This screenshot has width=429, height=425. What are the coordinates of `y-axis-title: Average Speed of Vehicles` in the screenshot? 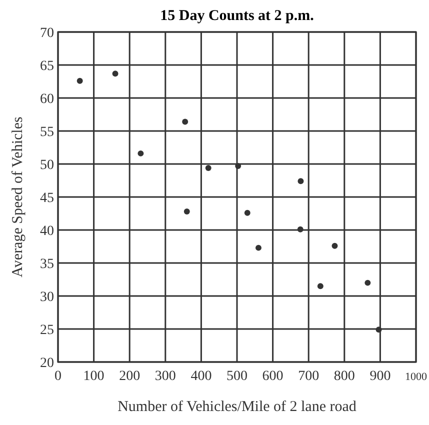 It's located at (18, 197).